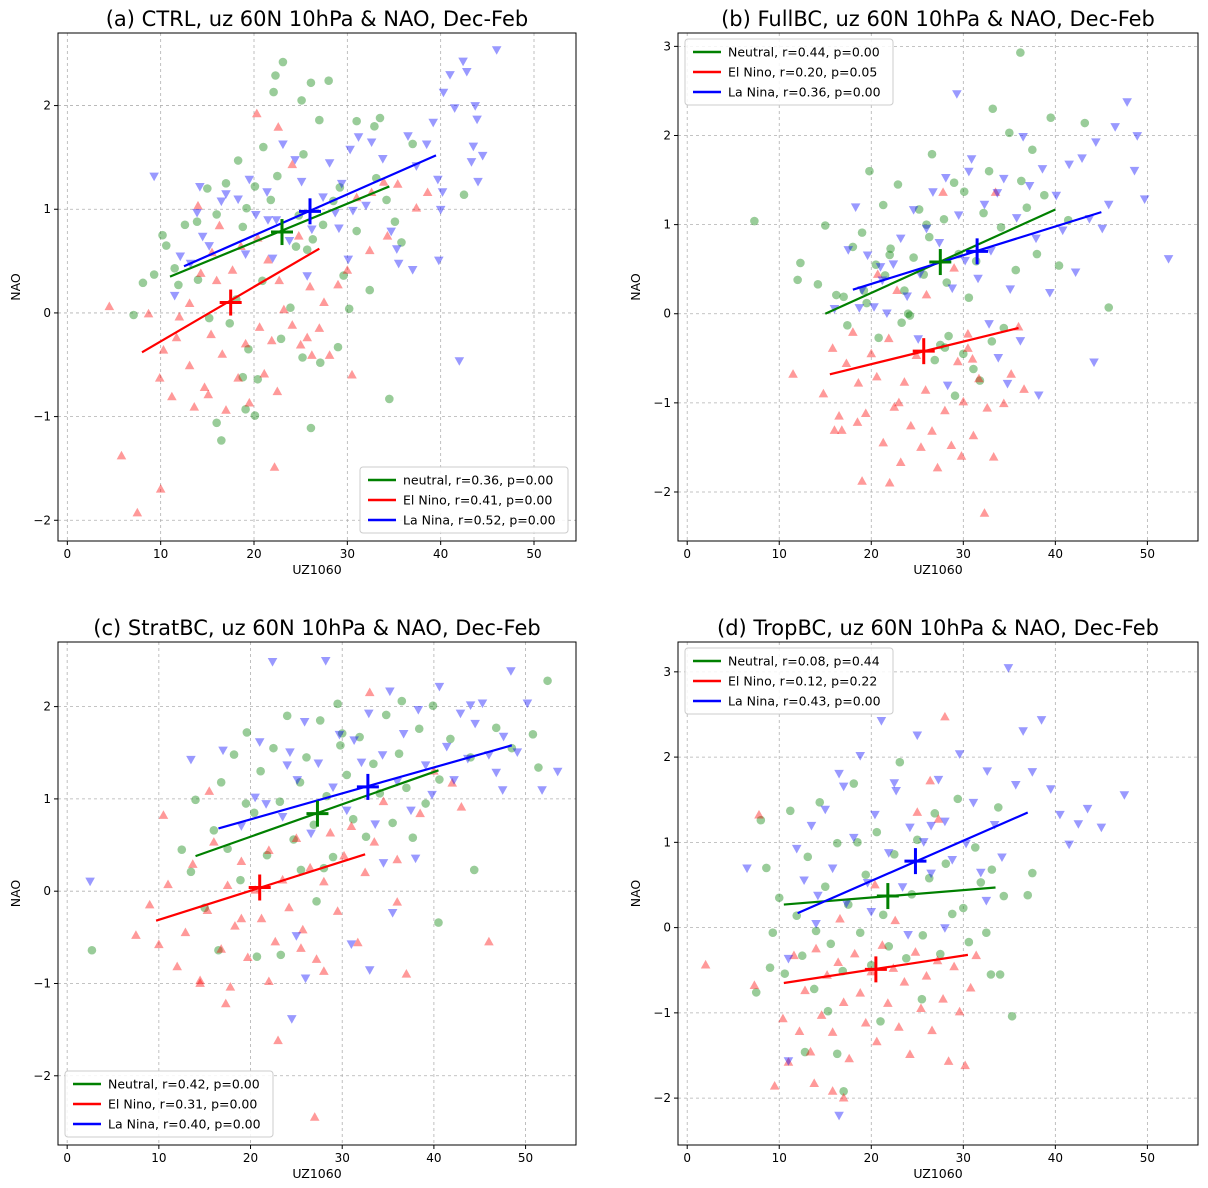 The image size is (1208, 1188). I want to click on neutral-legend-label: Neutral, r=0.44, p=0.00, so click(804, 52).